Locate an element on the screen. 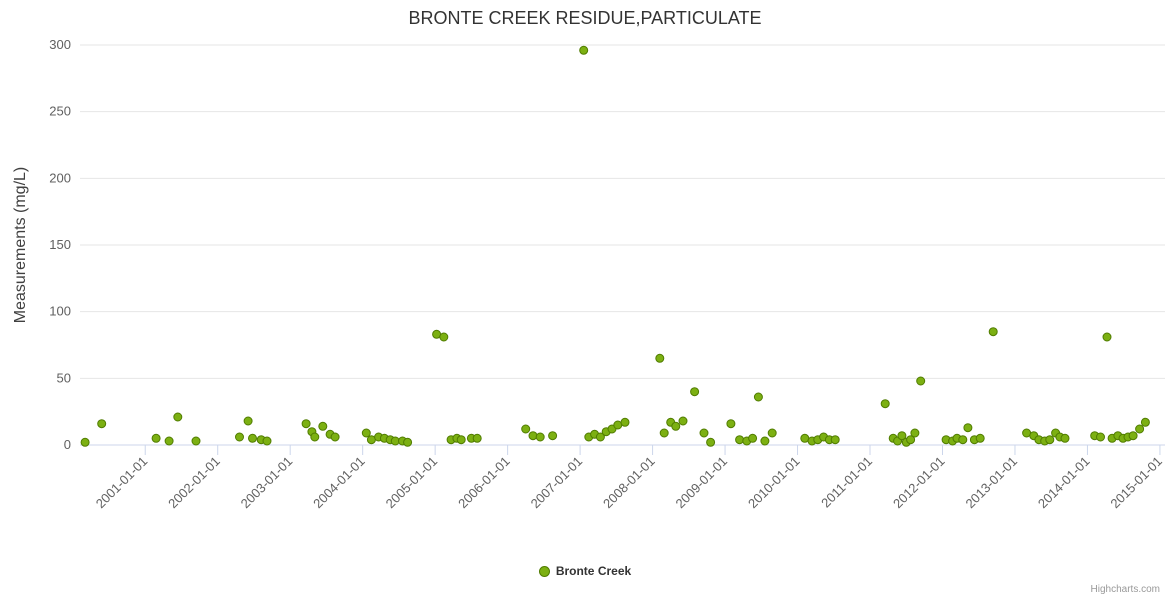  y-axis-tick-label: 50 is located at coordinates (64, 377).